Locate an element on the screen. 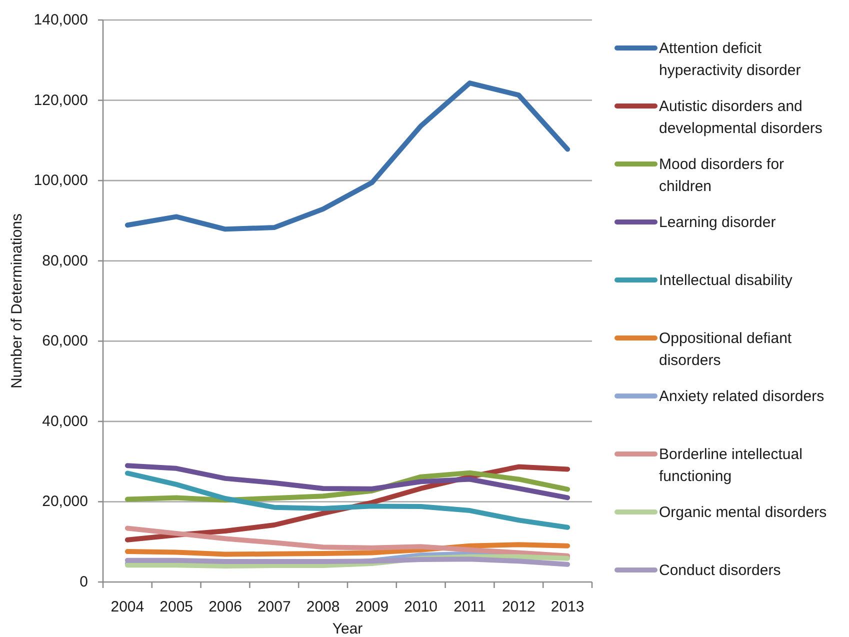 Image resolution: width=849 pixels, height=637 pixels. x-tick-label: 2012 is located at coordinates (519, 607).